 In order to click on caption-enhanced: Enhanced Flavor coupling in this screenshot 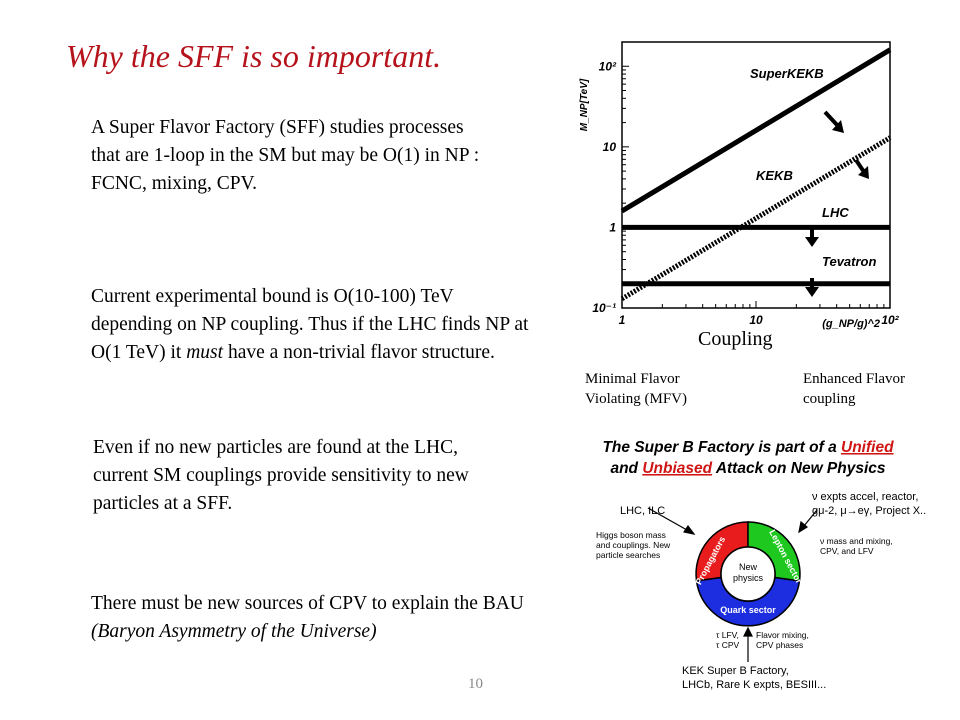, I will do `click(854, 389)`.